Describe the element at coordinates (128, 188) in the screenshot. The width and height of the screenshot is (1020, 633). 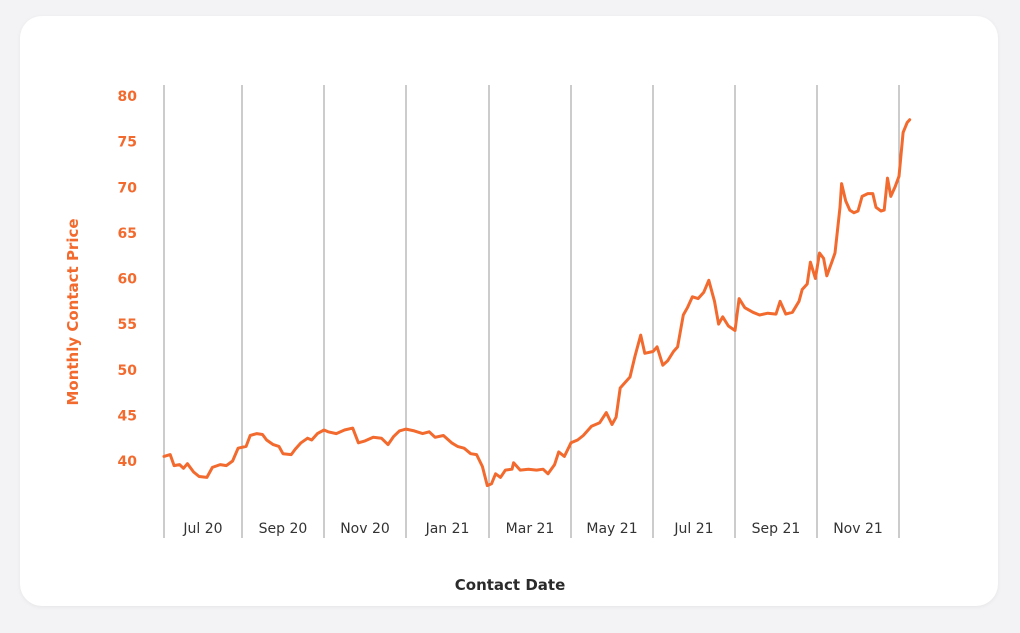
I see `y-tick-label: 70` at that location.